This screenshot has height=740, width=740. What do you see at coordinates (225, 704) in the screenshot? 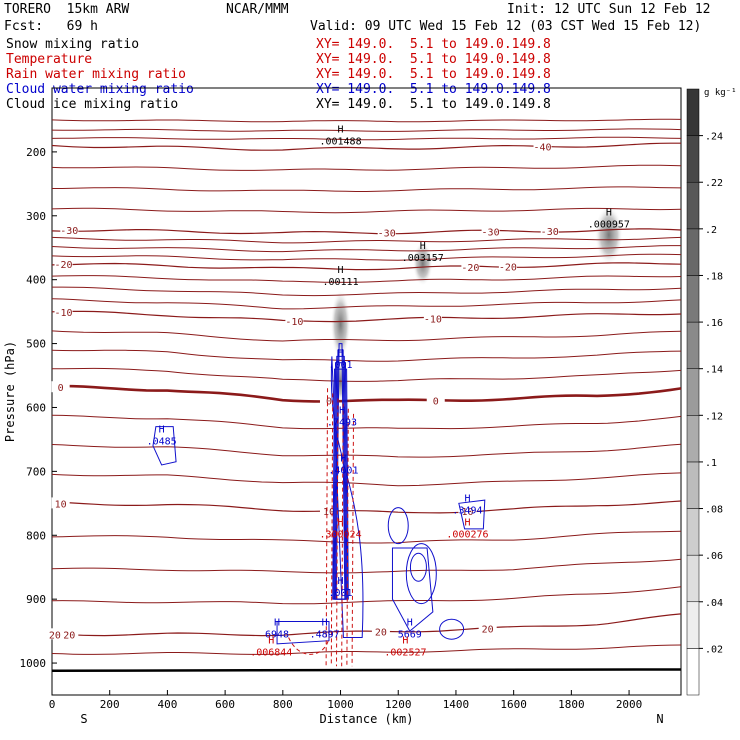
I see `xtick-label-3: 600` at bounding box center [225, 704].